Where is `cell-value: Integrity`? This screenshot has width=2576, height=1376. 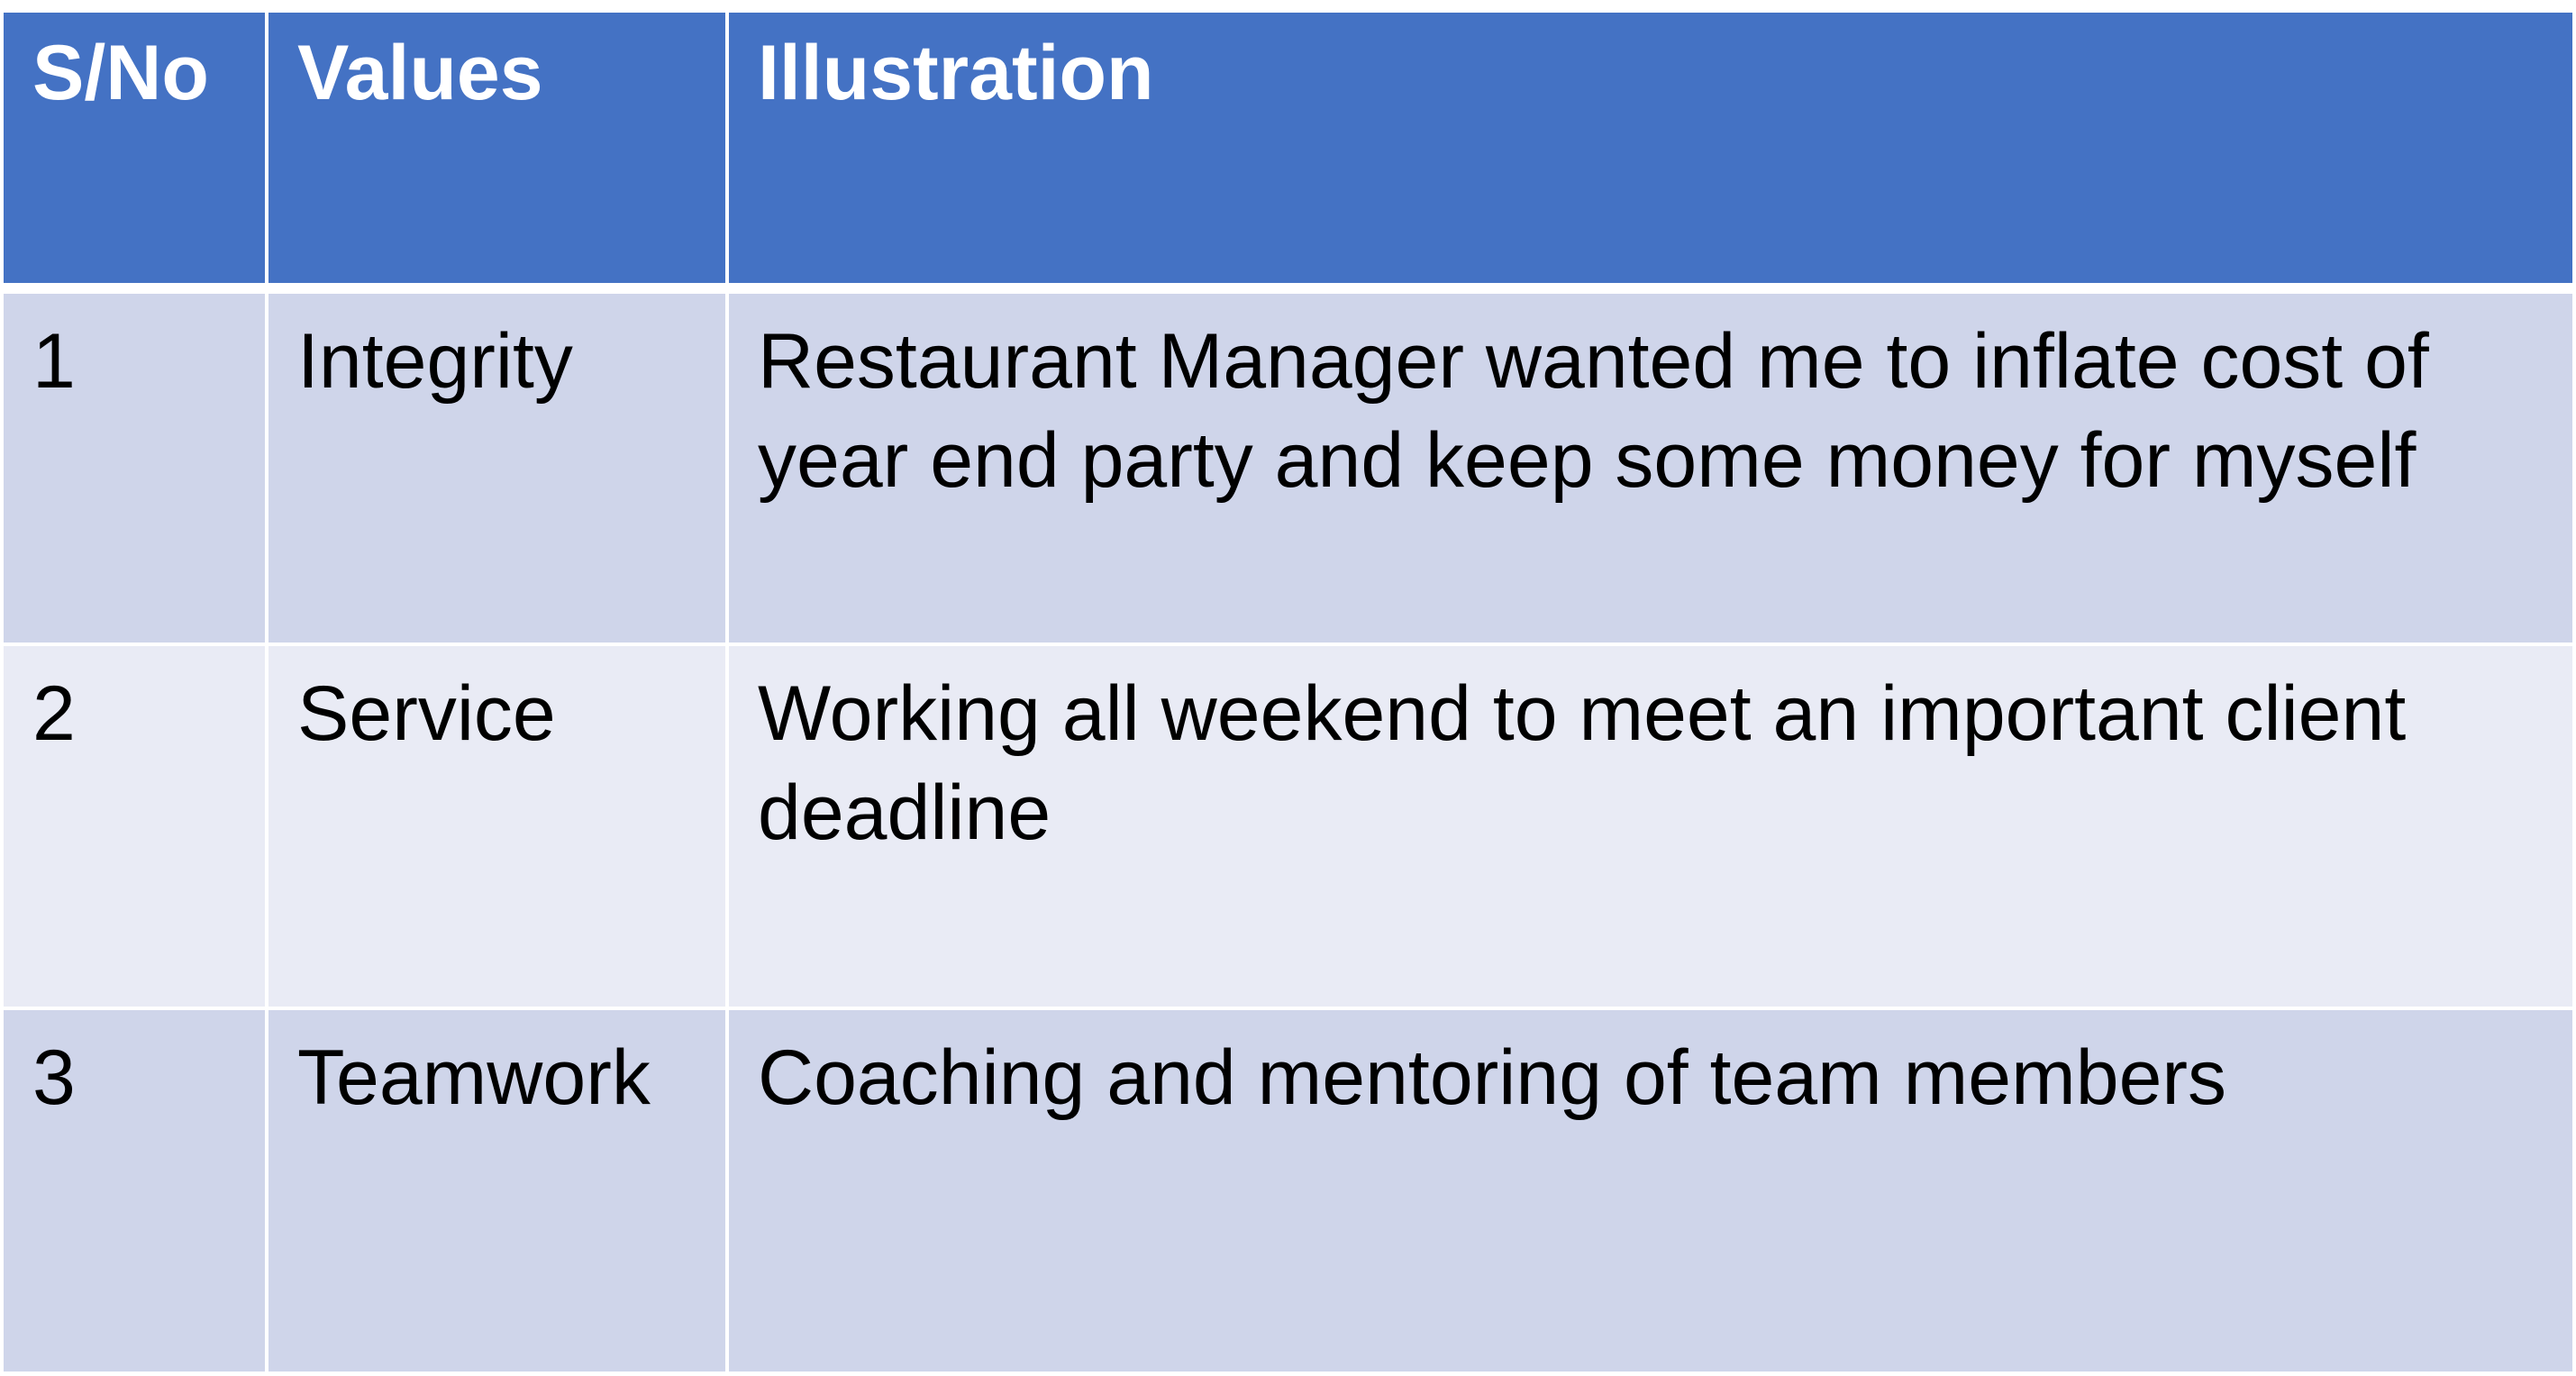
cell-value: Integrity is located at coordinates (497, 466).